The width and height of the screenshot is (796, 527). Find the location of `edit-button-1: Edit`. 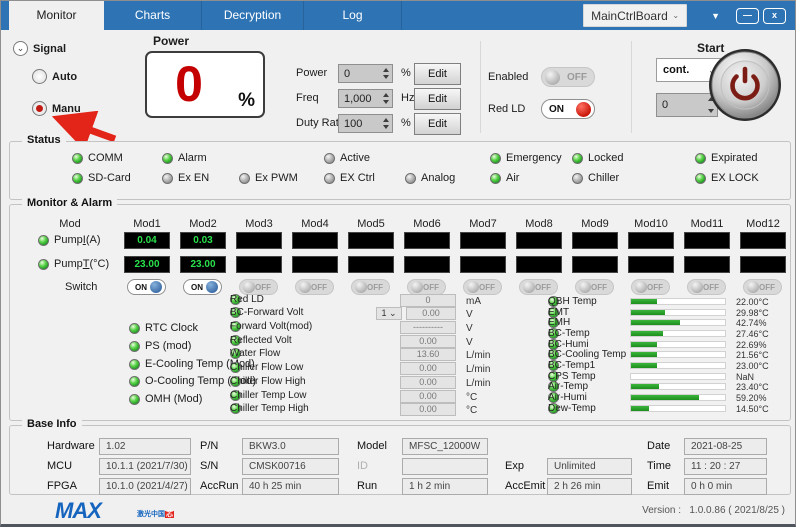

edit-button-1: Edit is located at coordinates (437, 99).